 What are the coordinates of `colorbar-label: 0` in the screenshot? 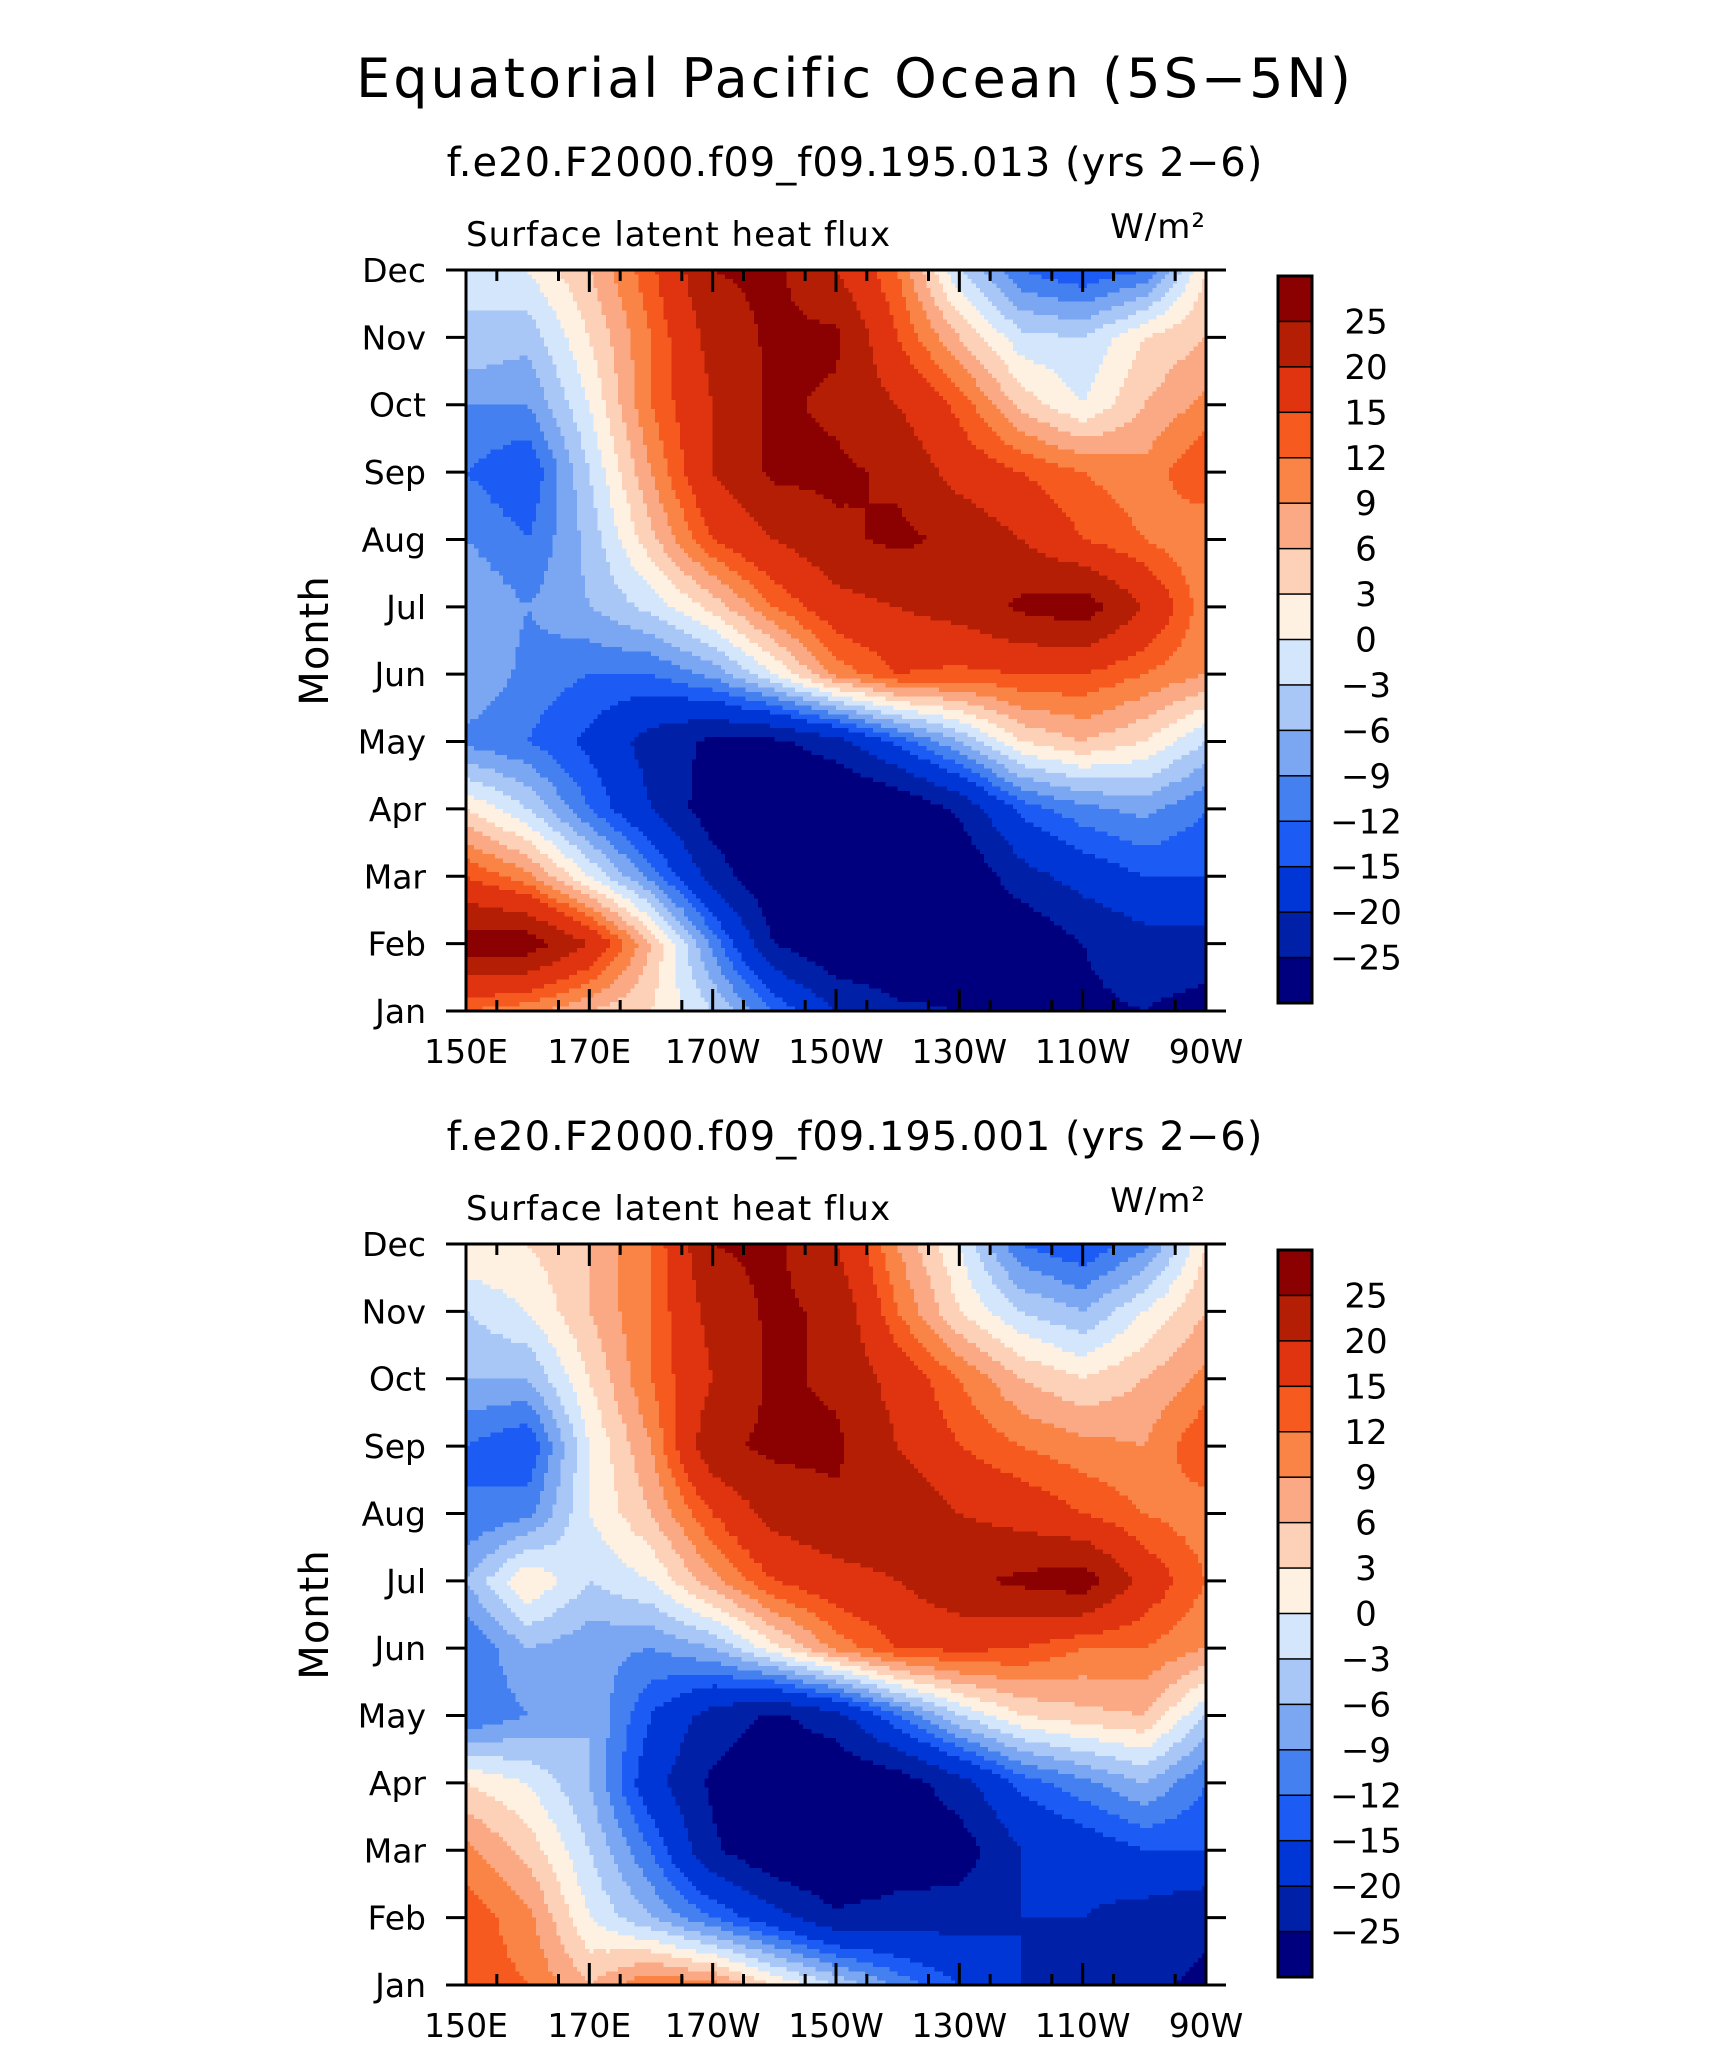 It's located at (1366, 641).